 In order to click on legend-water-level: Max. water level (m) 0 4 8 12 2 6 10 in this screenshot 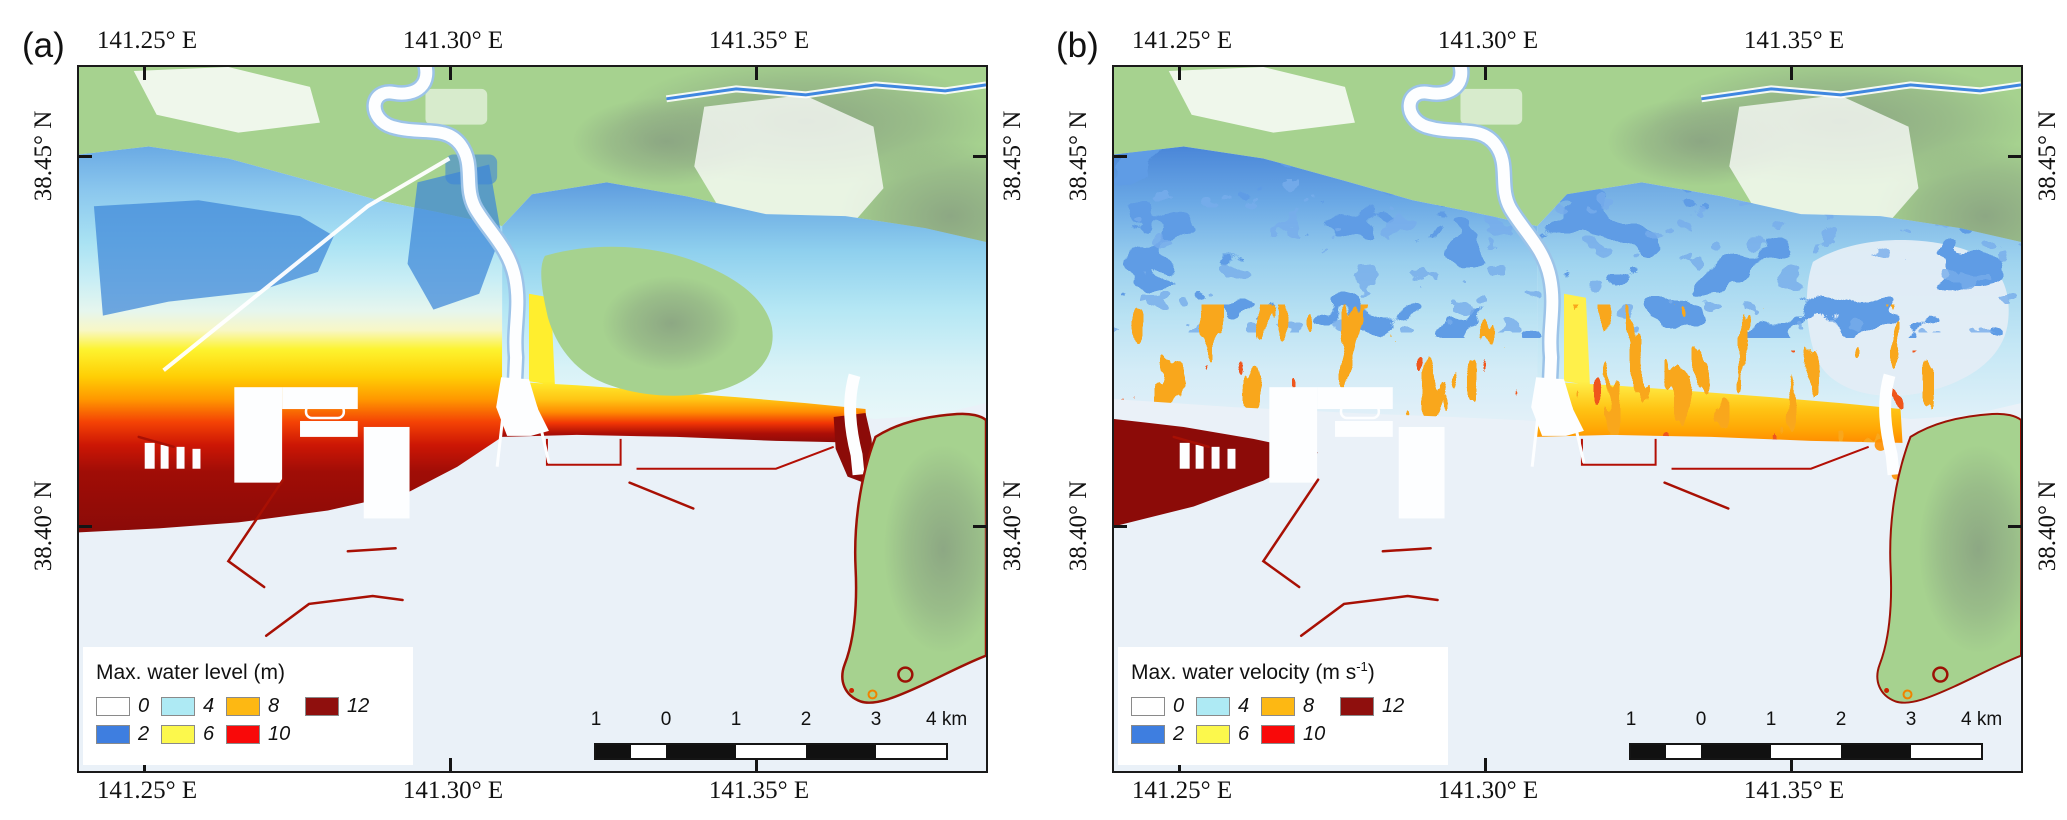, I will do `click(248, 706)`.